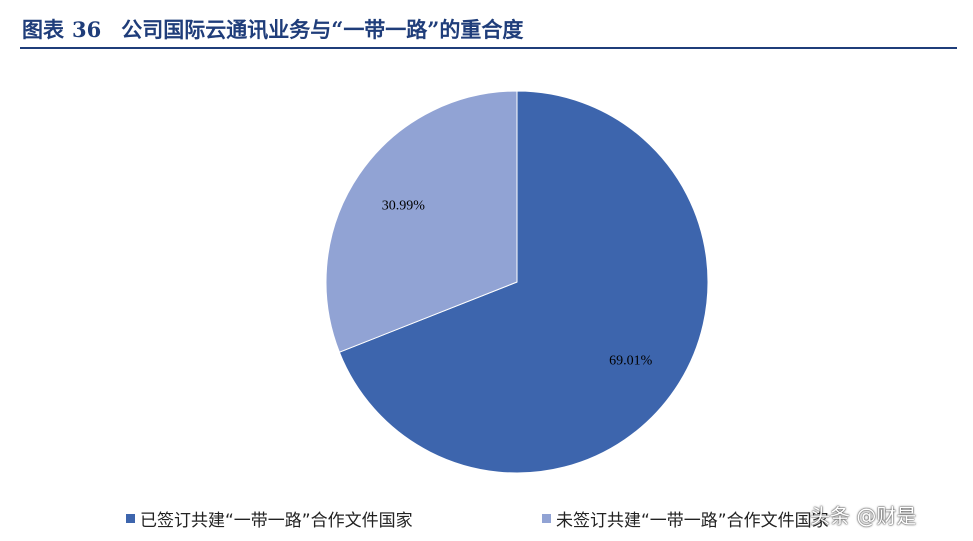  Describe the element at coordinates (130, 518) in the screenshot. I see `legend-swatch-signed` at that location.